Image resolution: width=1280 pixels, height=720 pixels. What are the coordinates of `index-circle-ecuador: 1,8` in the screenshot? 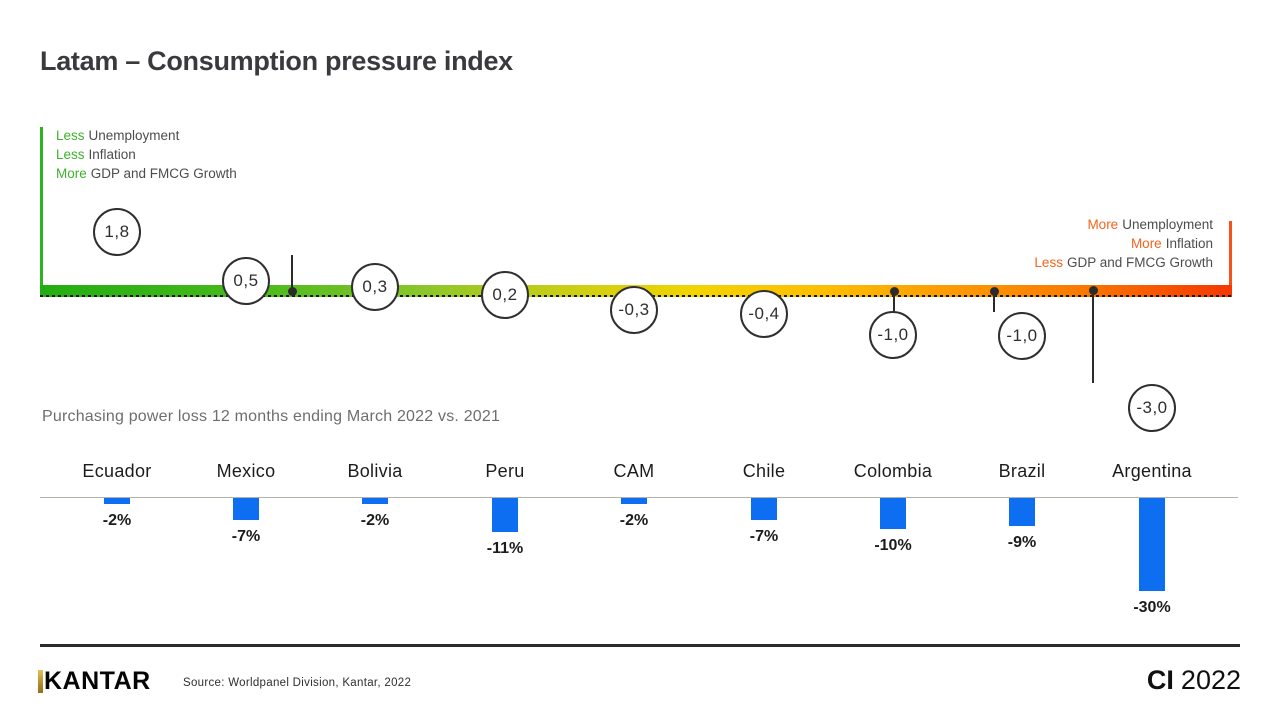 It's located at (117, 232).